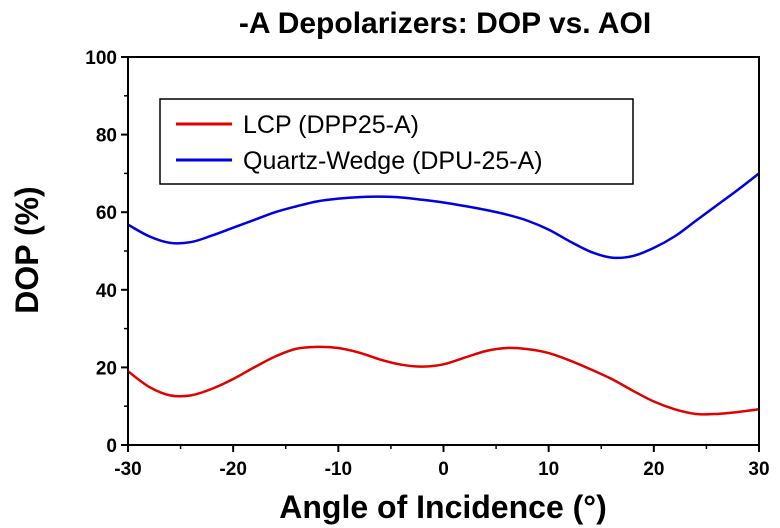 The width and height of the screenshot is (780, 528). Describe the element at coordinates (653, 469) in the screenshot. I see `x-tick-label: 20` at that location.